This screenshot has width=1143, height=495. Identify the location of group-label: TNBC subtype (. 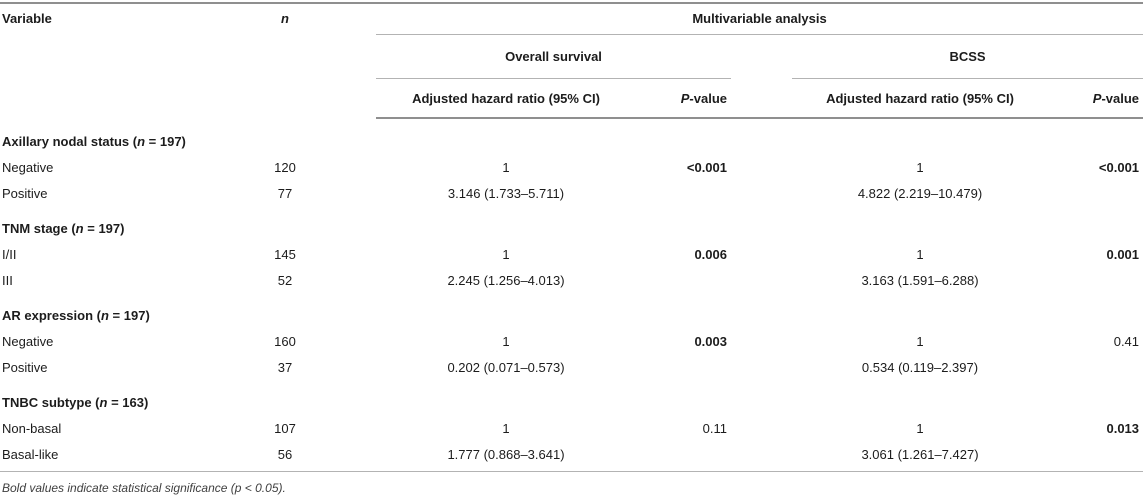
(51, 402).